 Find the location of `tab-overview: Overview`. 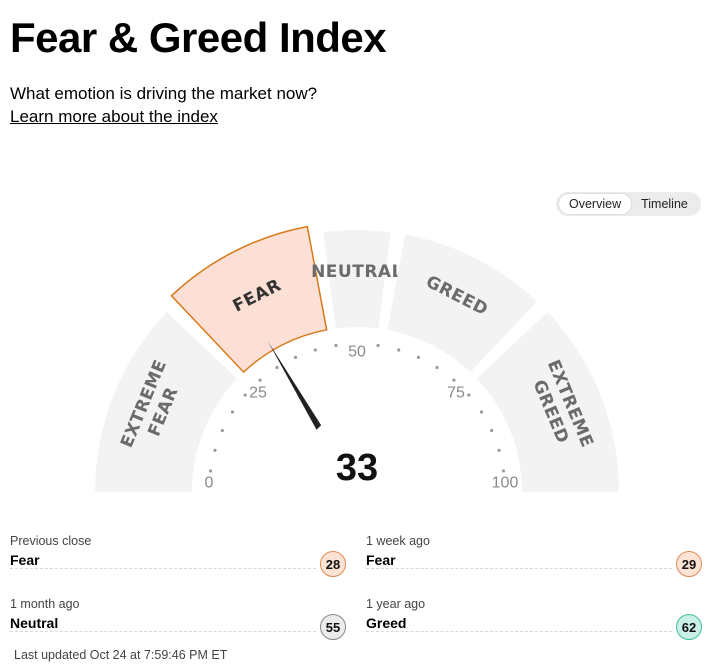

tab-overview: Overview is located at coordinates (595, 204).